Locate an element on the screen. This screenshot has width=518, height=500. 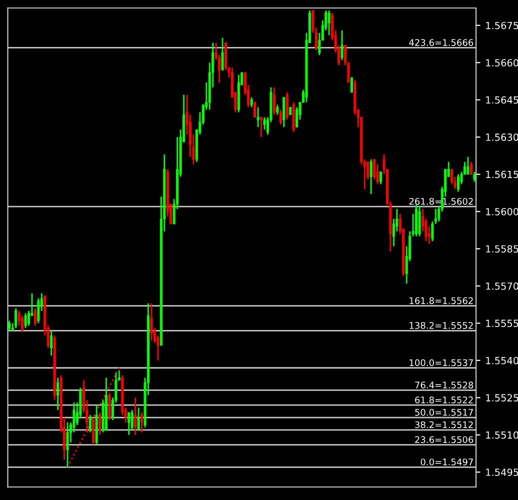
y-tick-label: 1.5540 is located at coordinates (502, 360).